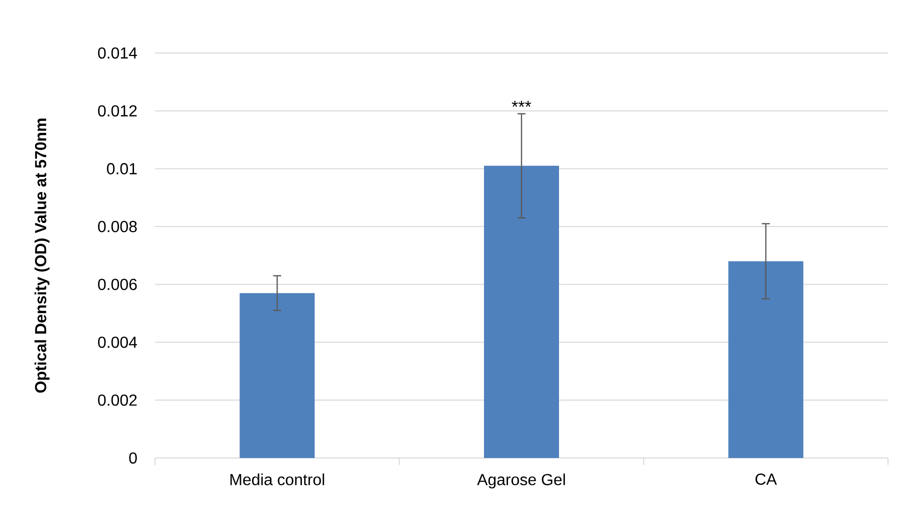 Image resolution: width=908 pixels, height=529 pixels. What do you see at coordinates (117, 284) in the screenshot?
I see `y-tick-label: 0.006` at bounding box center [117, 284].